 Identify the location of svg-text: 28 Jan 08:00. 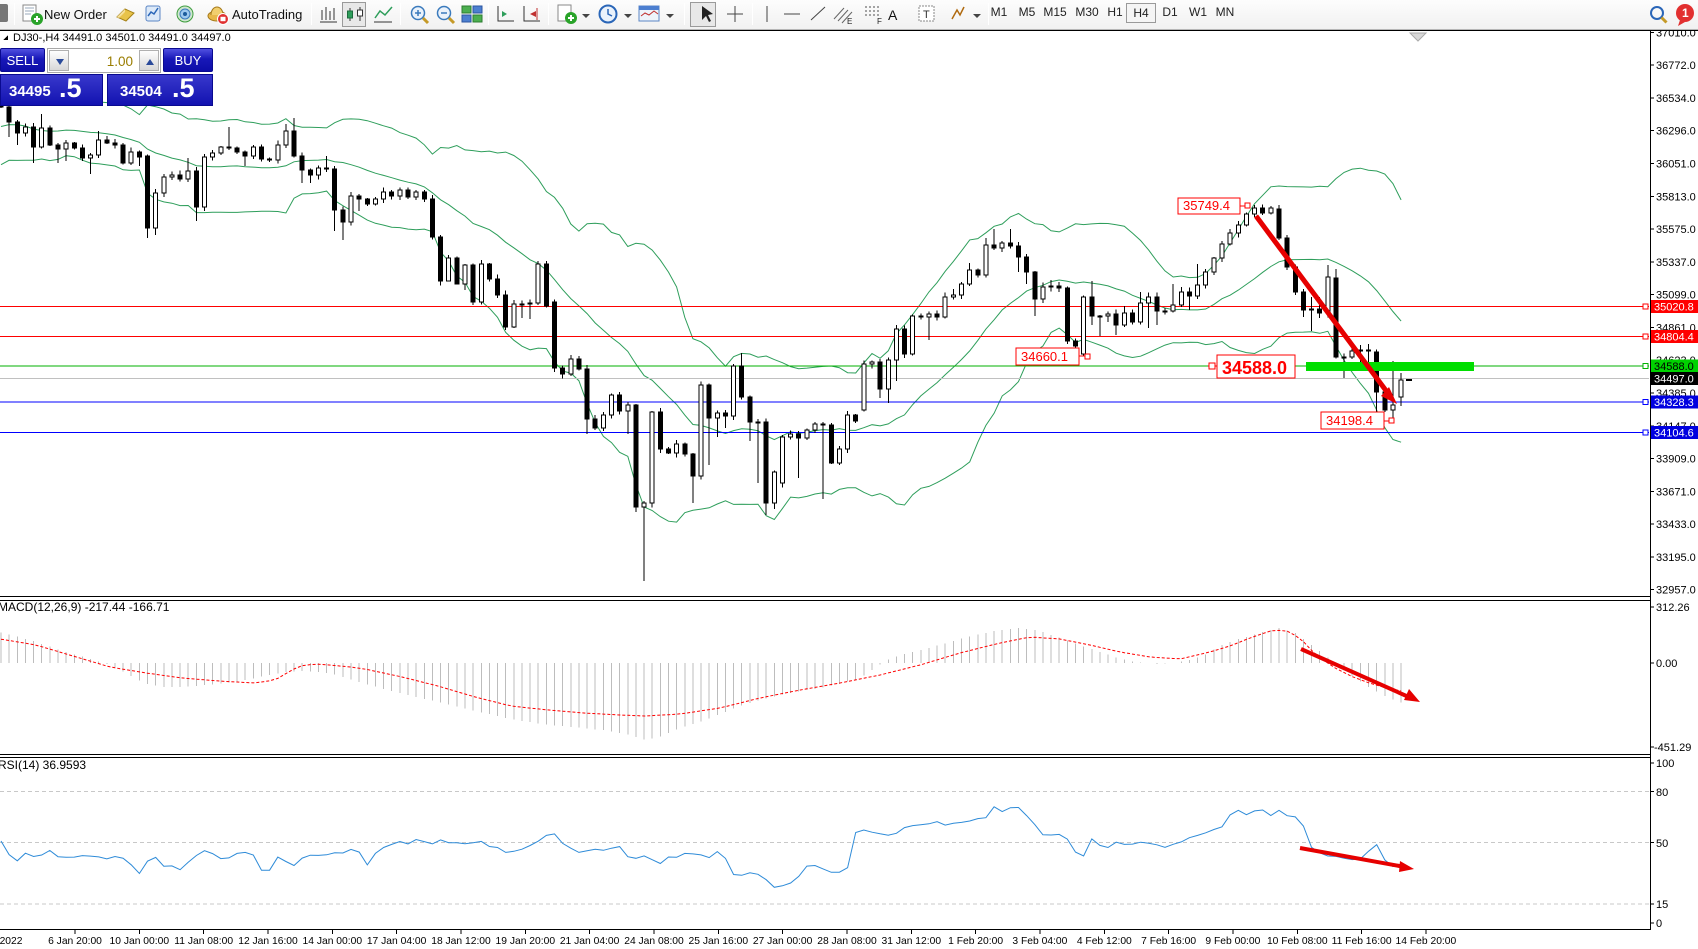
(847, 941).